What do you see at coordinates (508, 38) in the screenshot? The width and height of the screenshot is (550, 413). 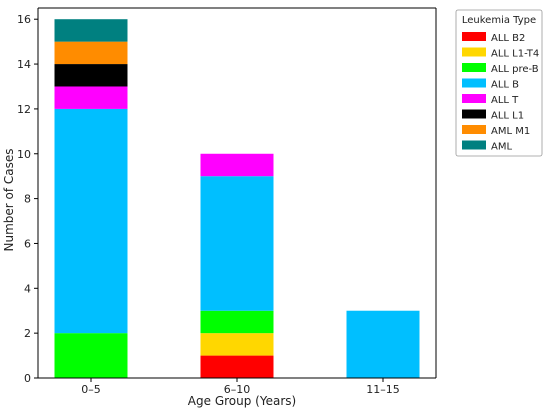 I see `legend-label: ALL B2` at bounding box center [508, 38].